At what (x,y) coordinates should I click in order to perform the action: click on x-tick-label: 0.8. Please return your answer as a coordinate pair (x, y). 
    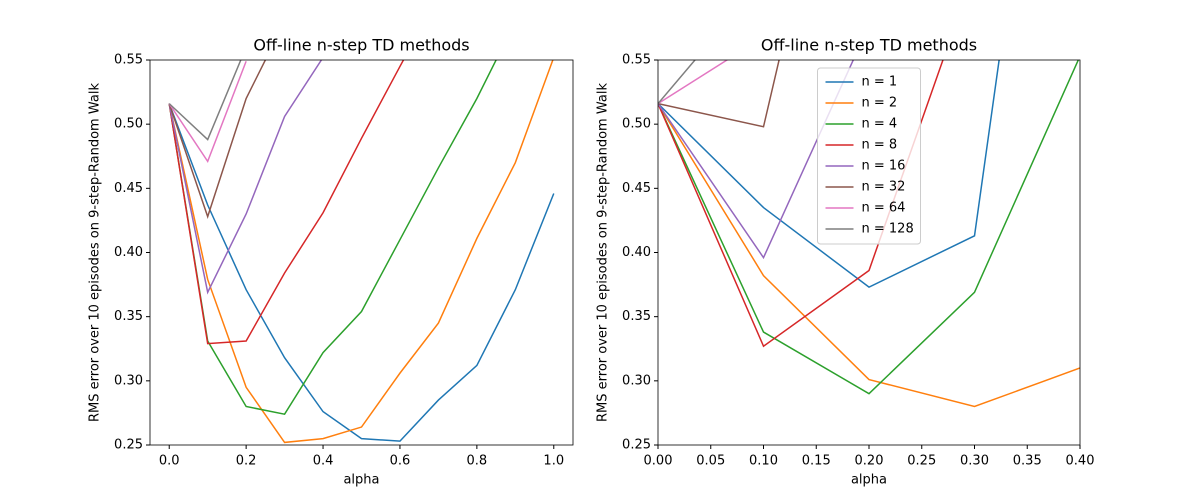
    Looking at the image, I should click on (477, 461).